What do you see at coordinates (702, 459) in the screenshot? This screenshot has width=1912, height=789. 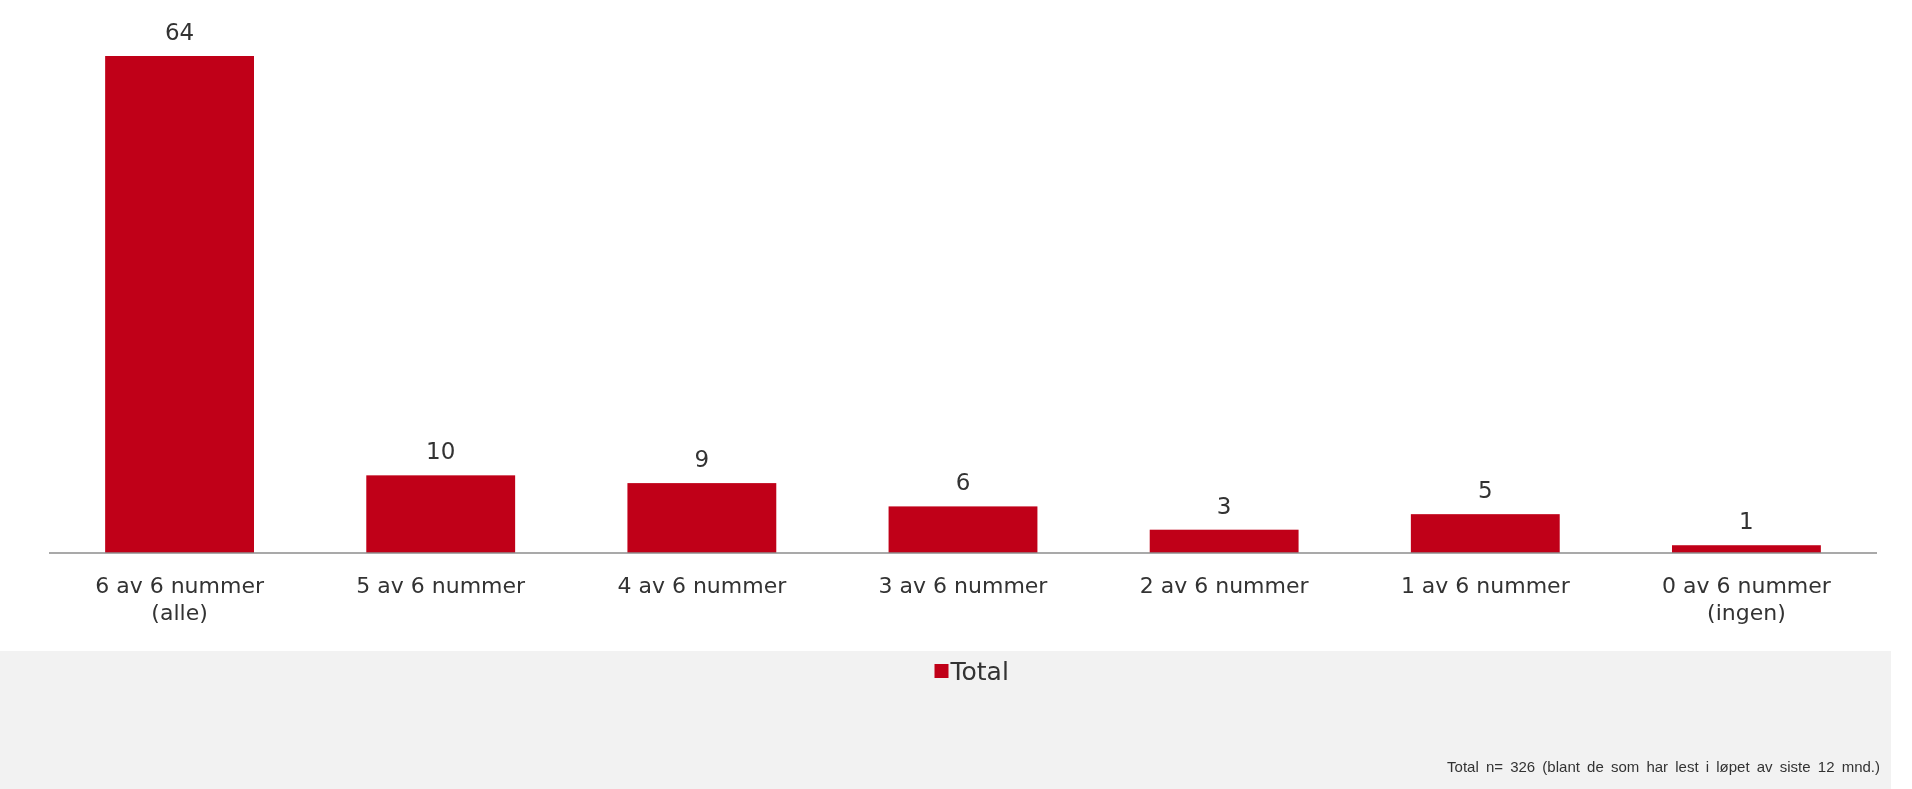 I see `data-label: 9` at bounding box center [702, 459].